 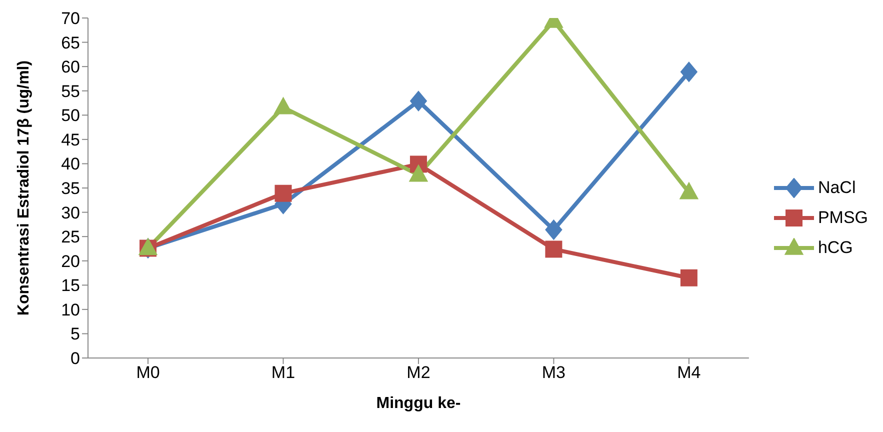 I want to click on y-axis-title: Konsentrasi Estradiol 17β (ug/ml), so click(x=24, y=188).